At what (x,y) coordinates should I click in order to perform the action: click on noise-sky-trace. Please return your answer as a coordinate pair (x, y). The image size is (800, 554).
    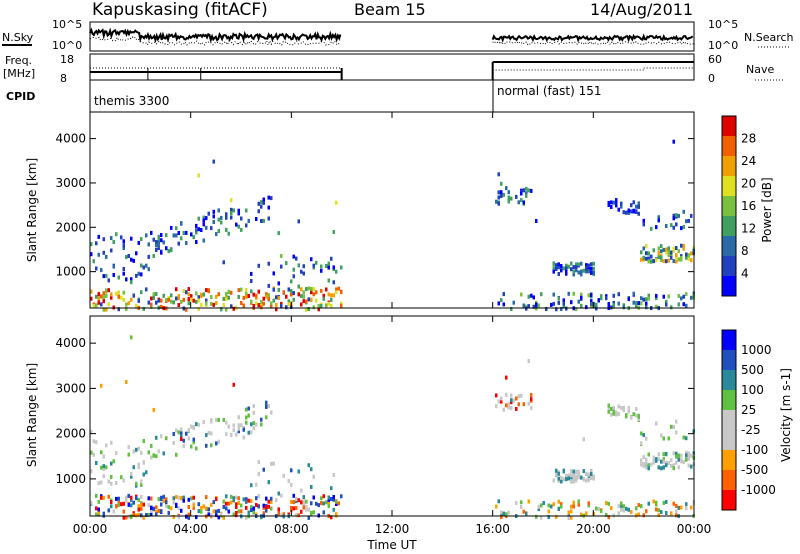
    Looking at the image, I should click on (391, 35).